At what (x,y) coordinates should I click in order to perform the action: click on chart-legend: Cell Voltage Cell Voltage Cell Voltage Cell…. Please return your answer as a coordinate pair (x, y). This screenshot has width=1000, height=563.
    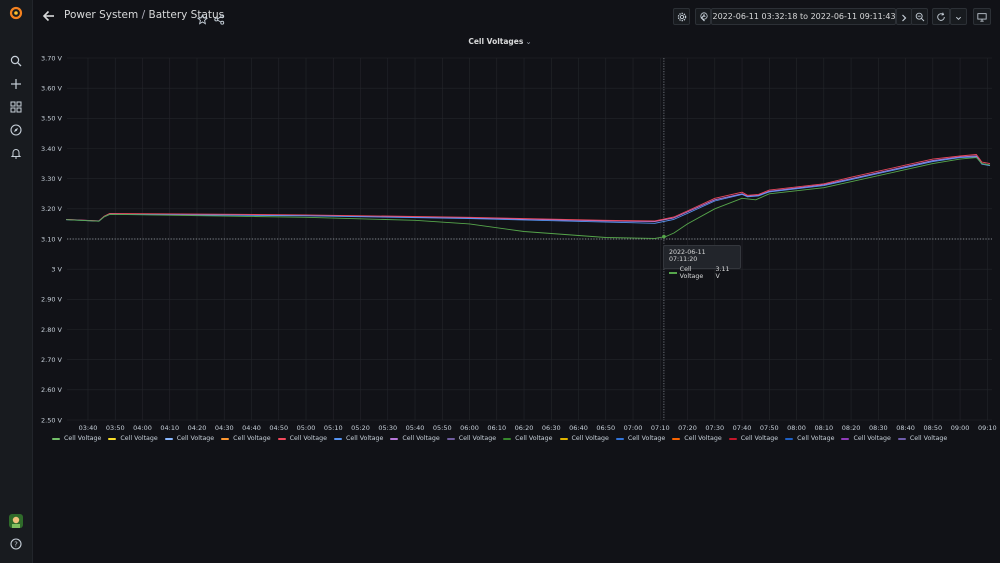
    Looking at the image, I should click on (522, 438).